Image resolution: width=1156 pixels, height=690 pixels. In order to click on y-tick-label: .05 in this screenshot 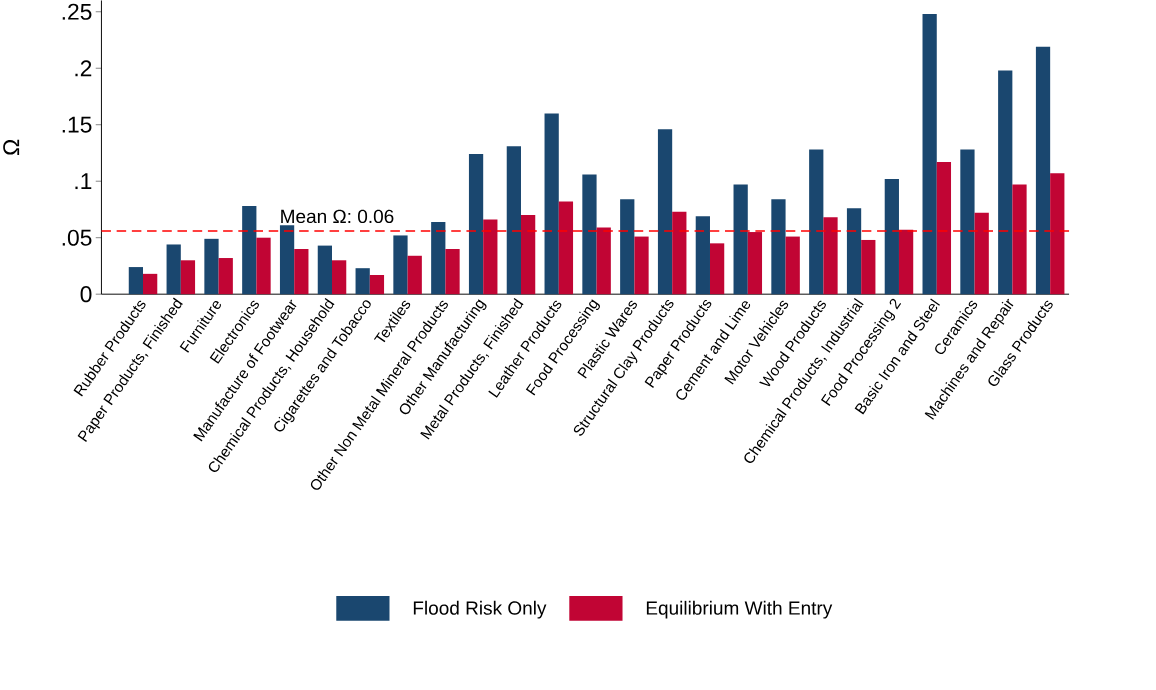, I will do `click(77, 237)`.